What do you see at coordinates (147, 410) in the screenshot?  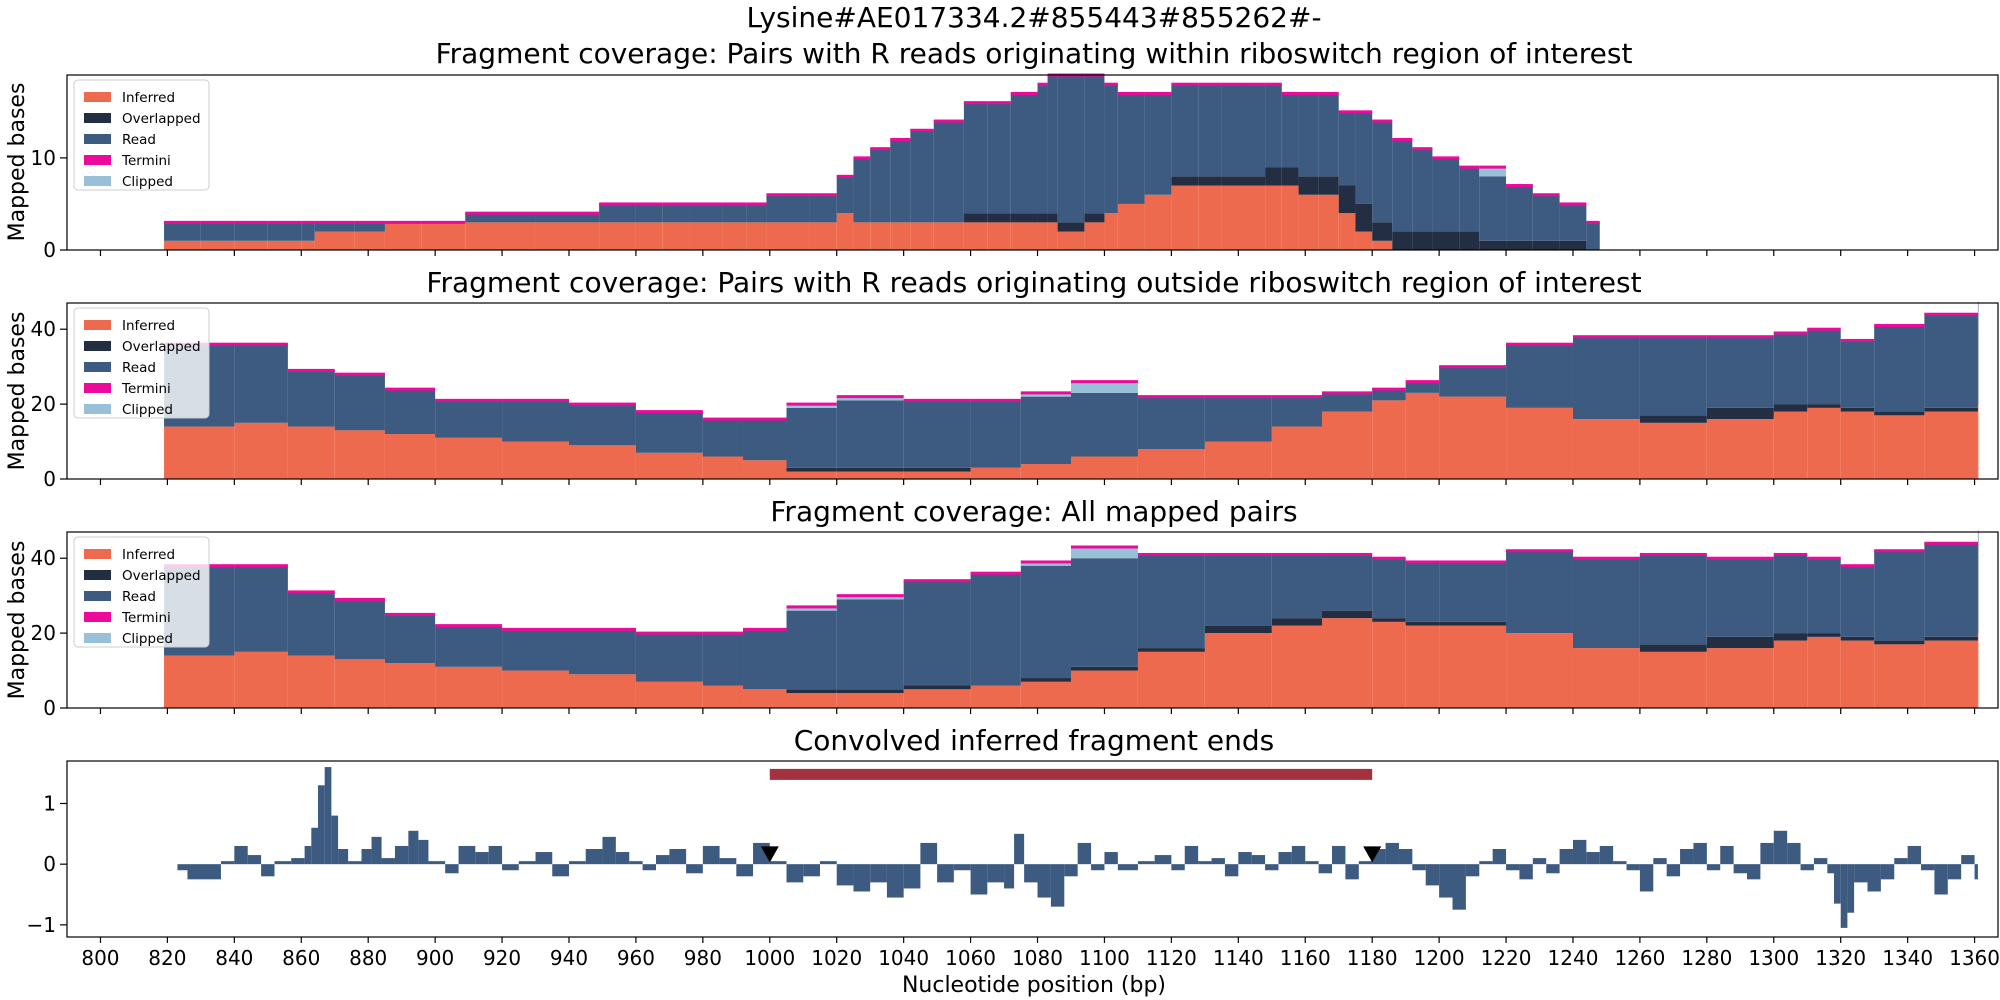 I see `legend-label: Clipped` at bounding box center [147, 410].